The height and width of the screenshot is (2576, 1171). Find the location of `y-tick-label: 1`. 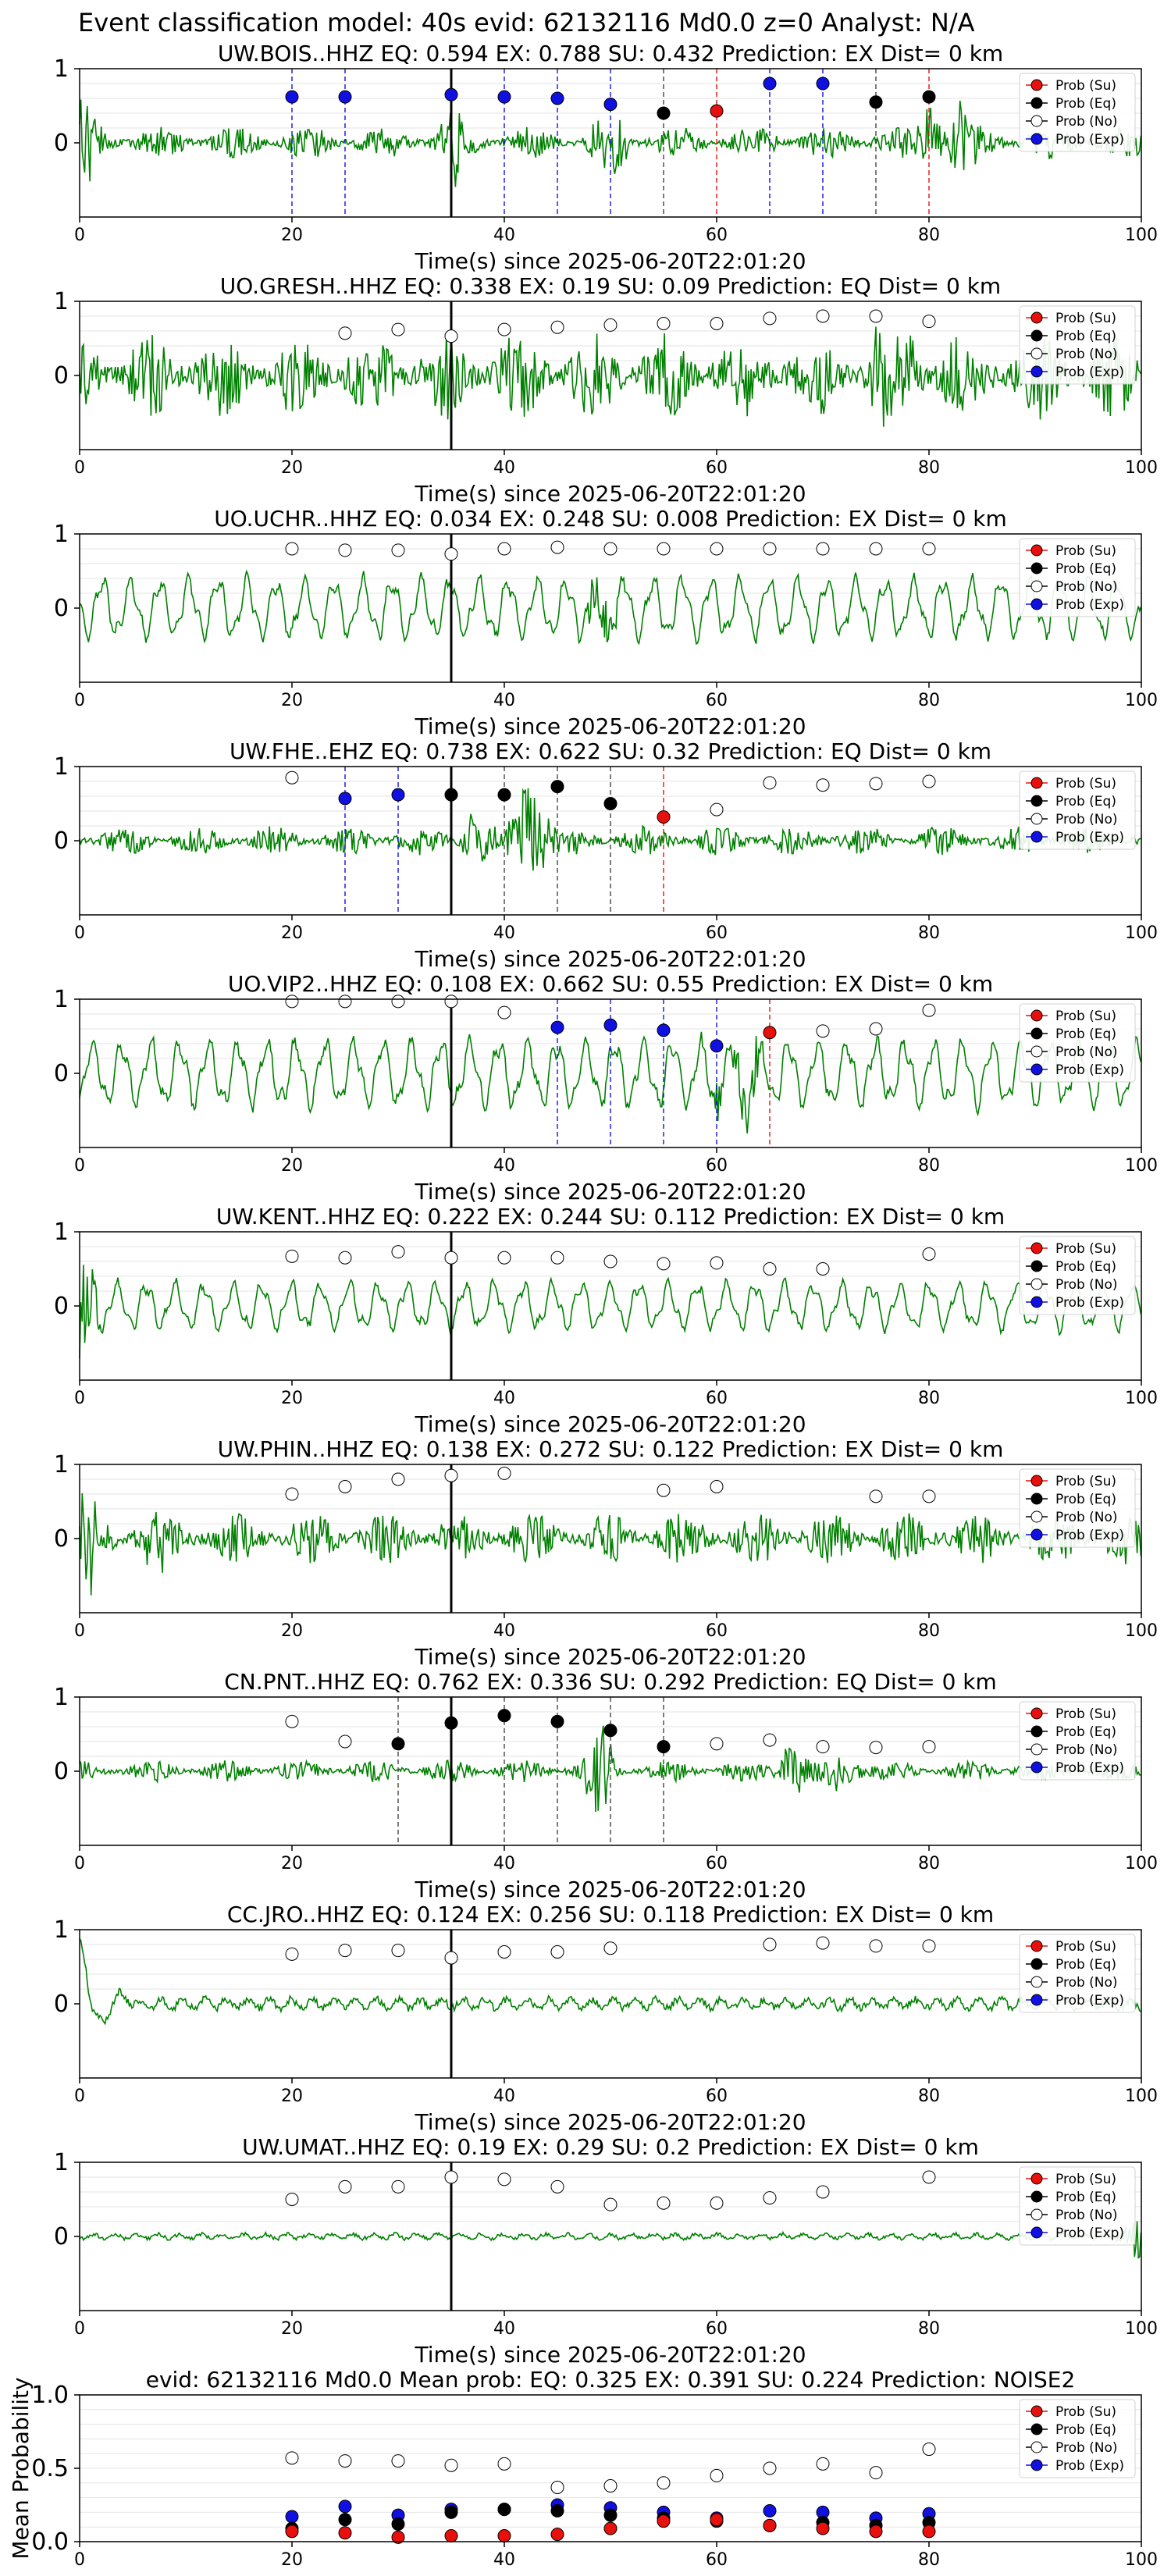

y-tick-label: 1 is located at coordinates (61, 1232).